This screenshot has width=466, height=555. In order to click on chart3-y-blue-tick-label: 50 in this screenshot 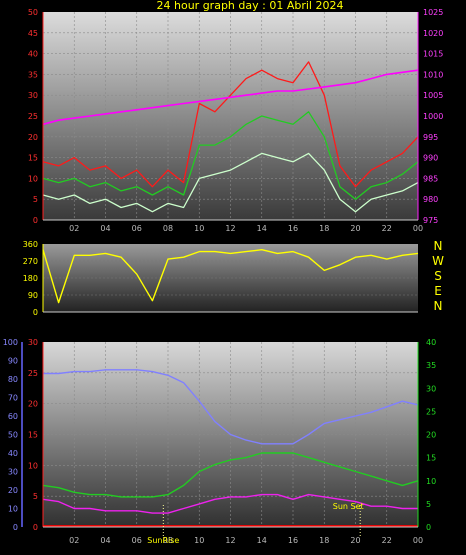, I will do `click(13, 435)`.